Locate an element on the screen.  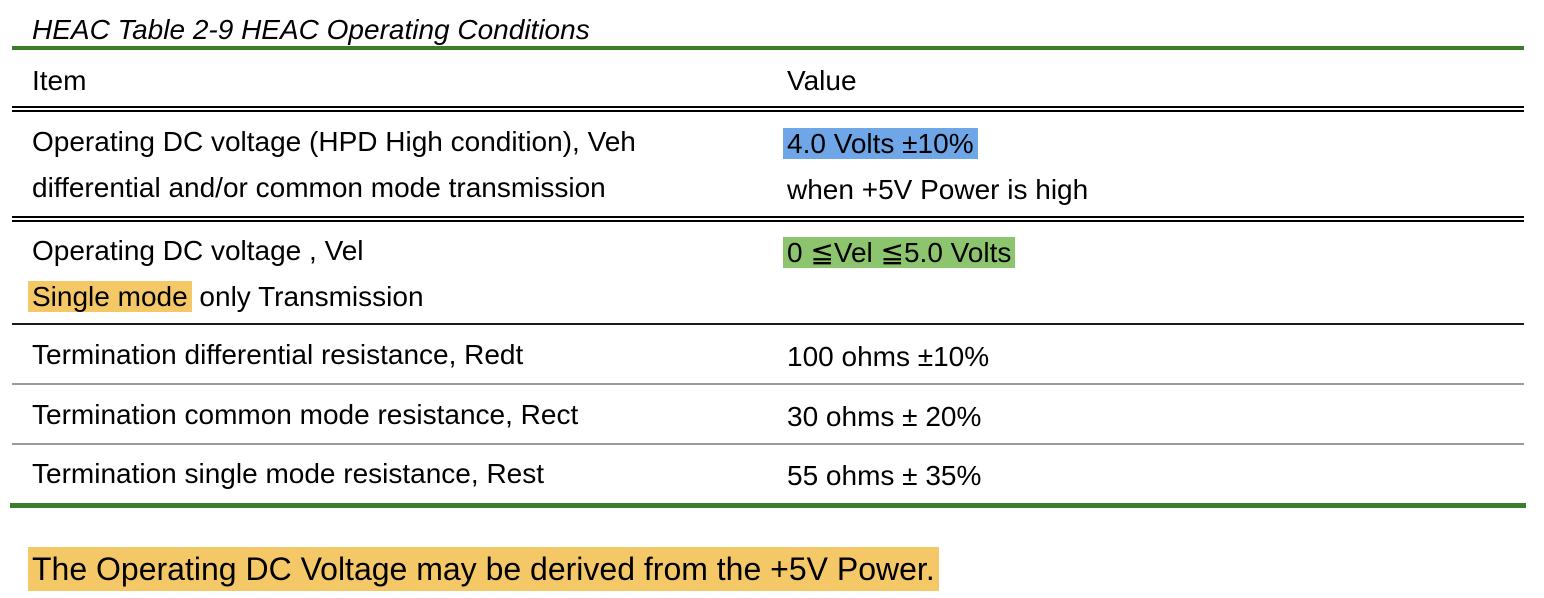
row3-rule is located at coordinates (768, 384).